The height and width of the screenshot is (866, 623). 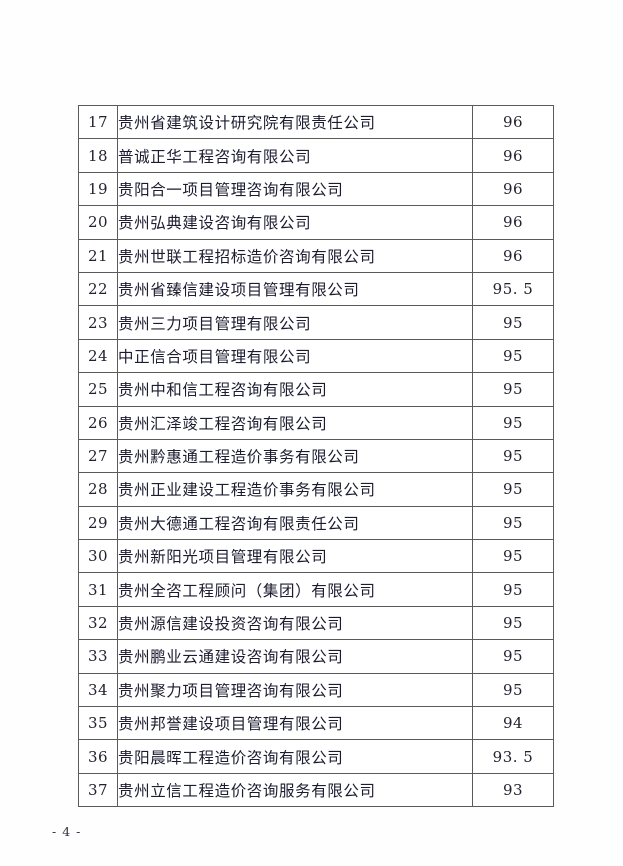 I want to click on cell-company-name: 贵州全咨工程顾问（集团）有限公司, so click(x=295, y=589).